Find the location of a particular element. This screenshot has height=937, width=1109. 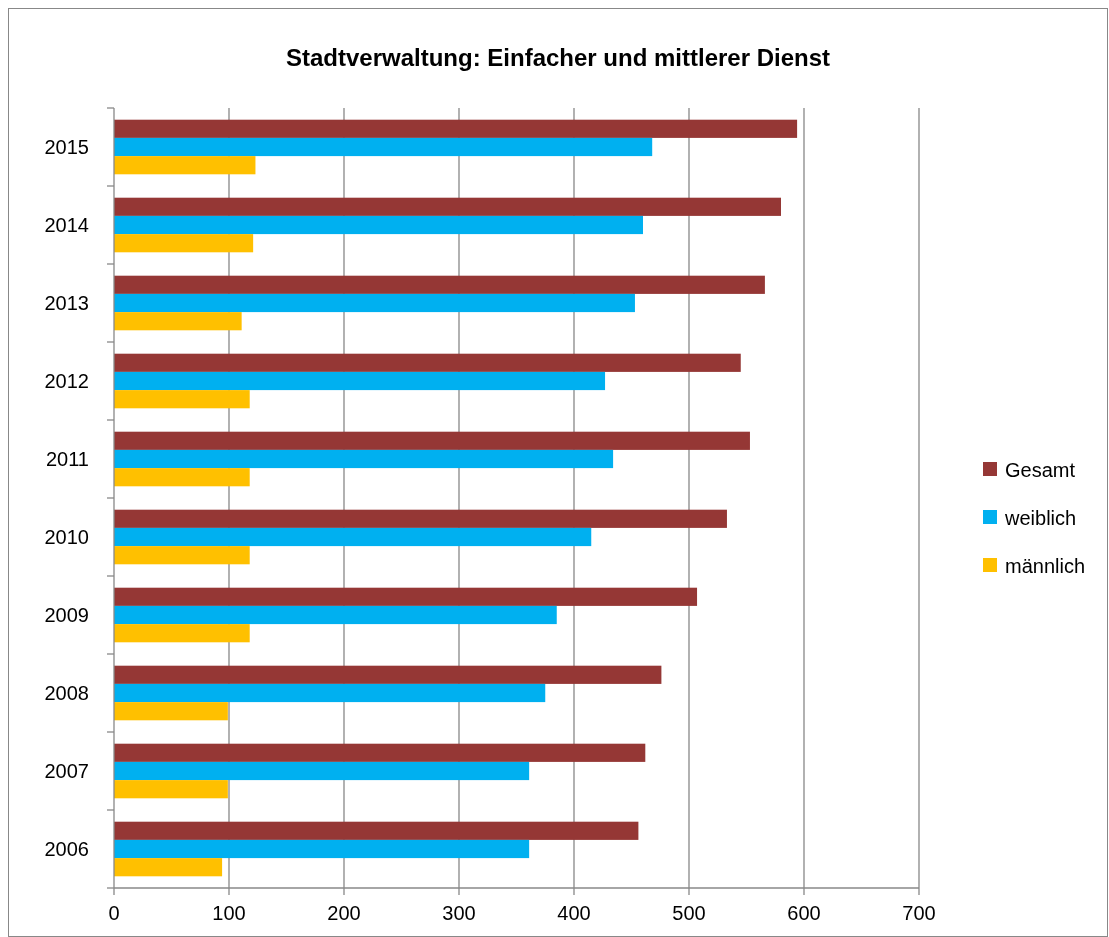

y-tick-label: 2009 is located at coordinates (66, 615).